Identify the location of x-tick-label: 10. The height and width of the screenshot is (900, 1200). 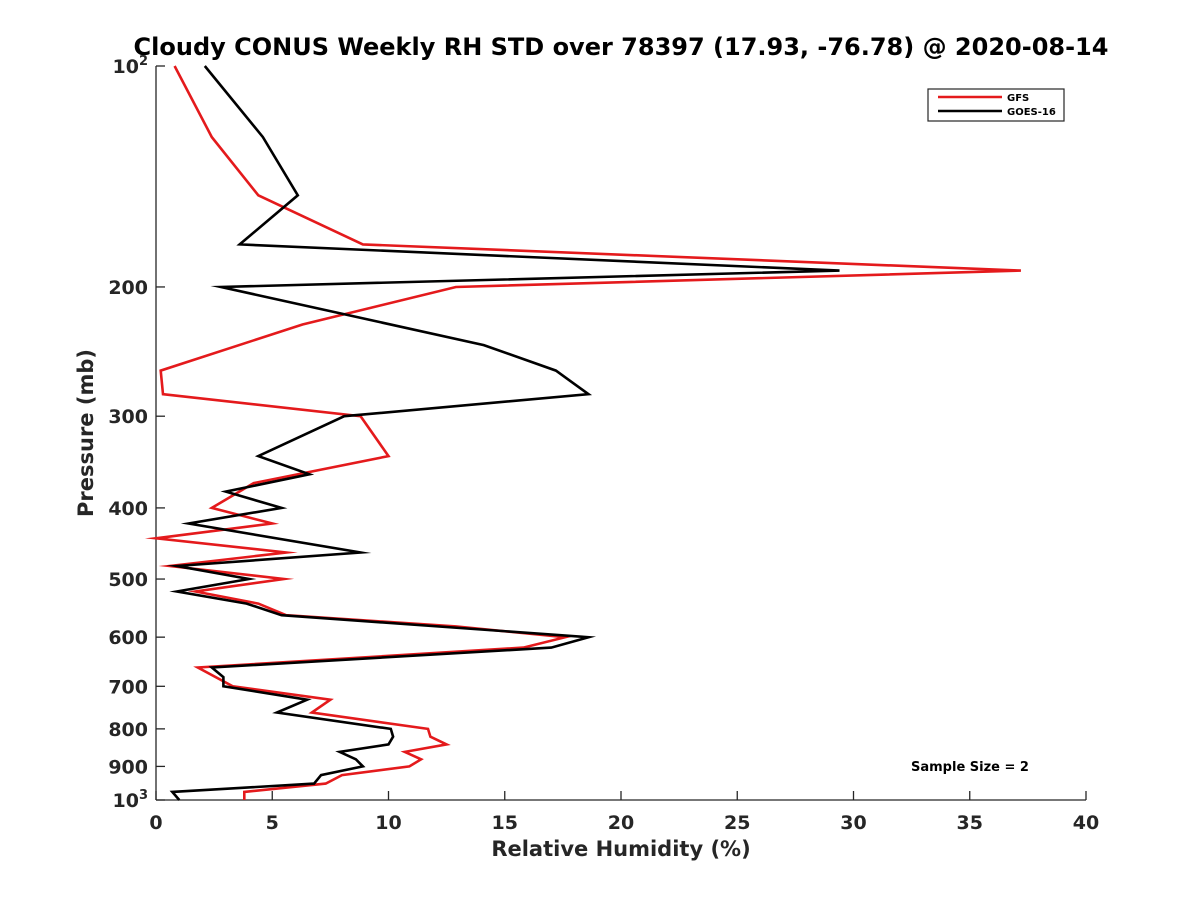
(388, 823).